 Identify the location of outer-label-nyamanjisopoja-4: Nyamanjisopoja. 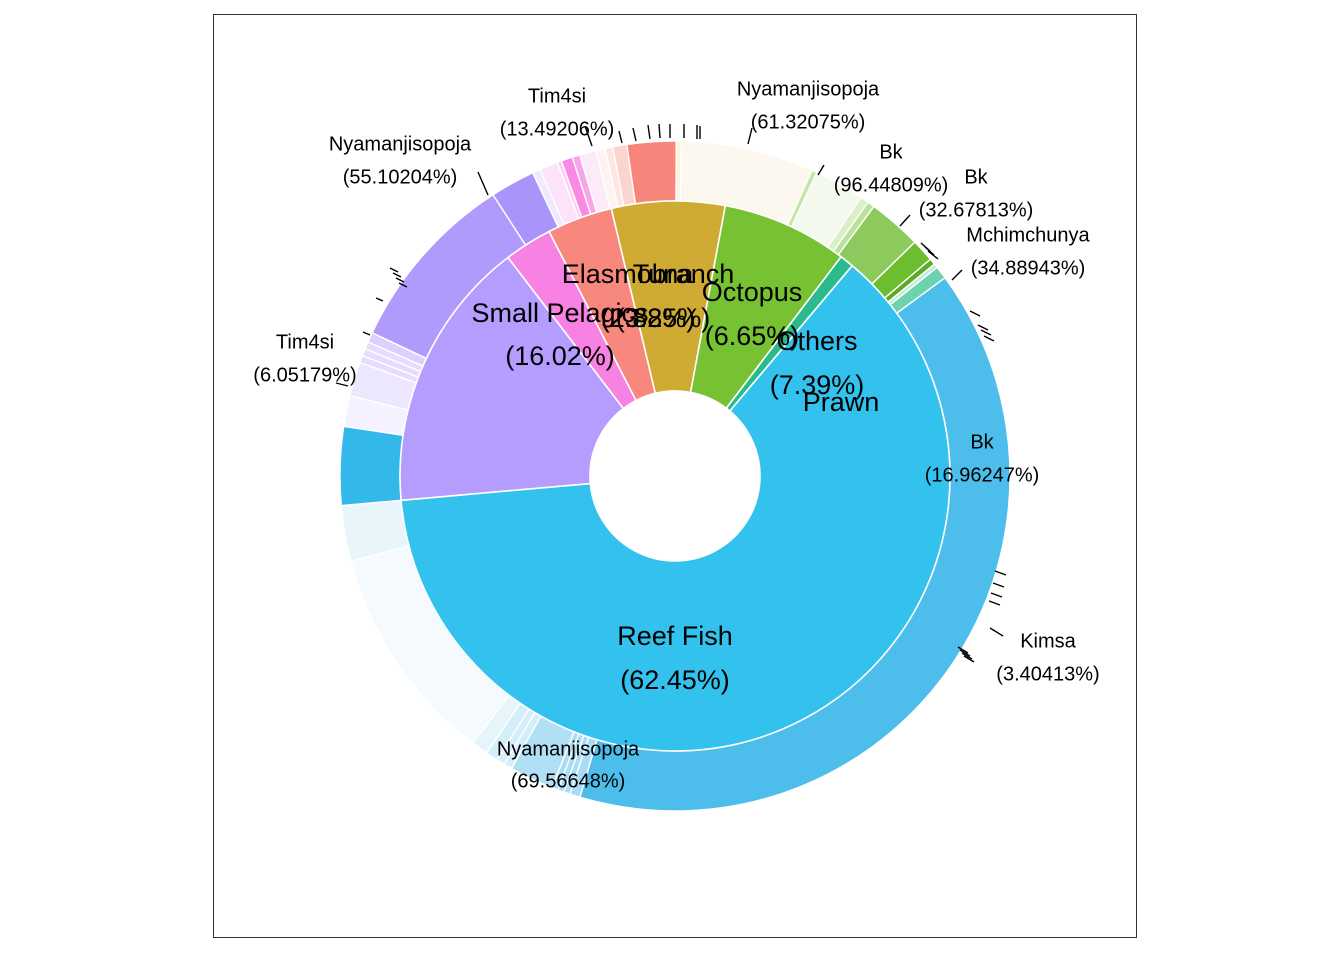
(808, 89).